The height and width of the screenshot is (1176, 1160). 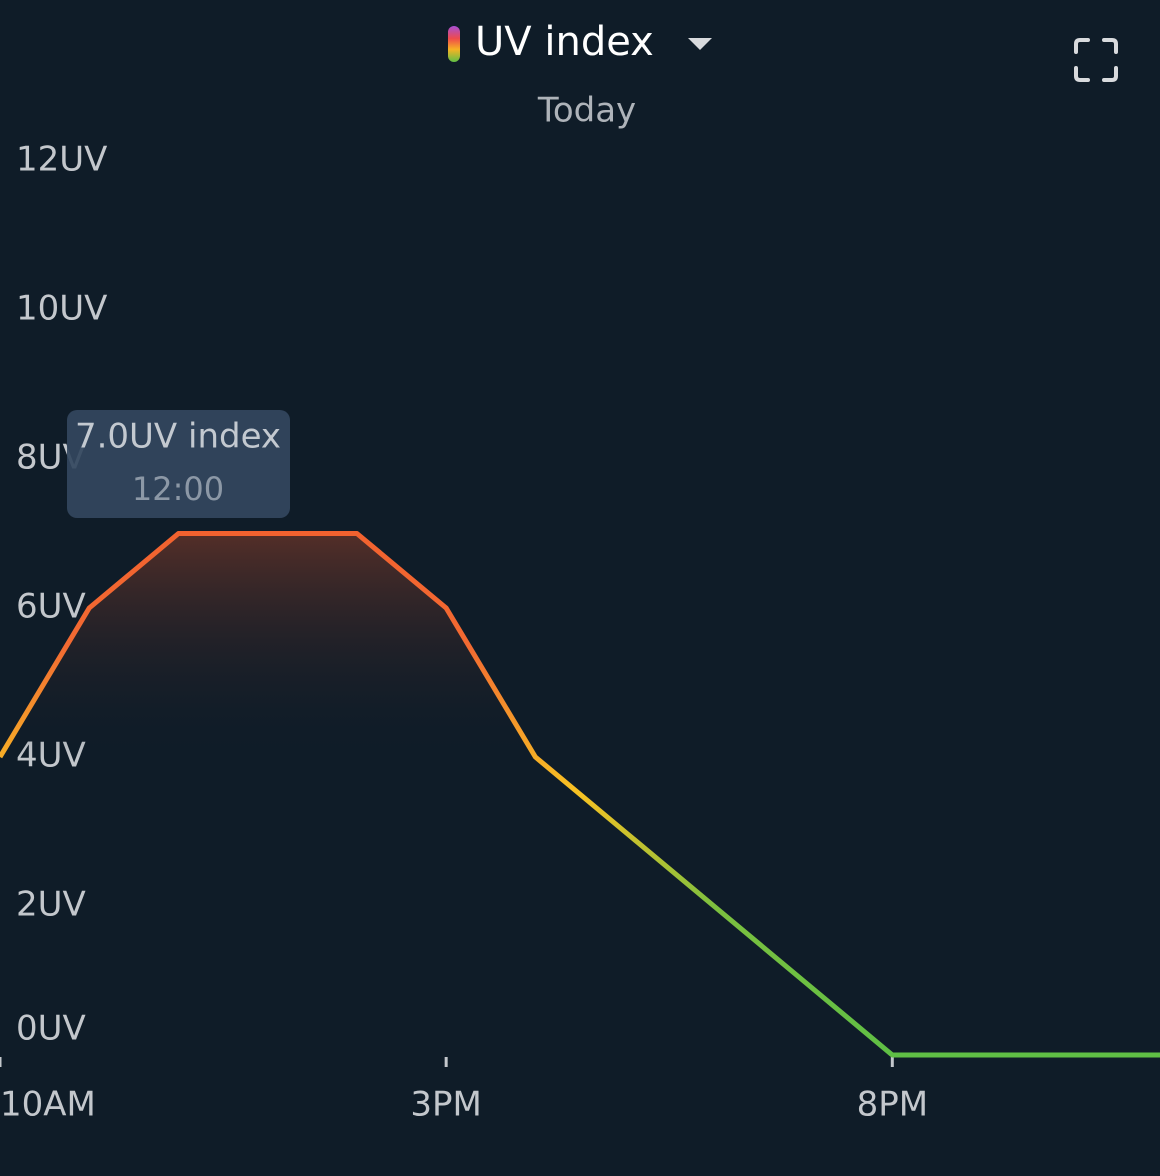 I want to click on tooltip-box, so click(x=178, y=464).